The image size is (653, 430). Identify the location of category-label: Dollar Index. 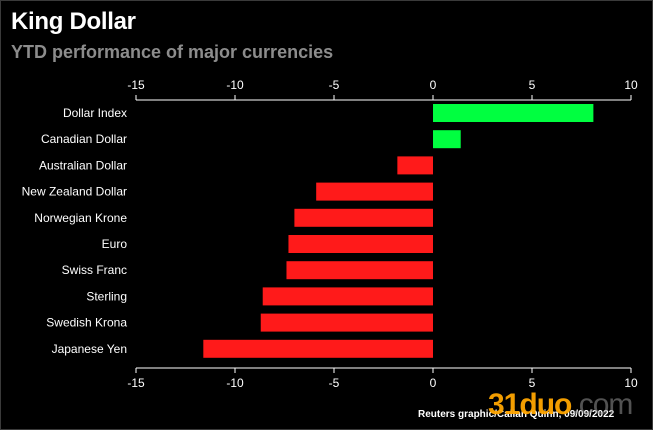
(95, 113).